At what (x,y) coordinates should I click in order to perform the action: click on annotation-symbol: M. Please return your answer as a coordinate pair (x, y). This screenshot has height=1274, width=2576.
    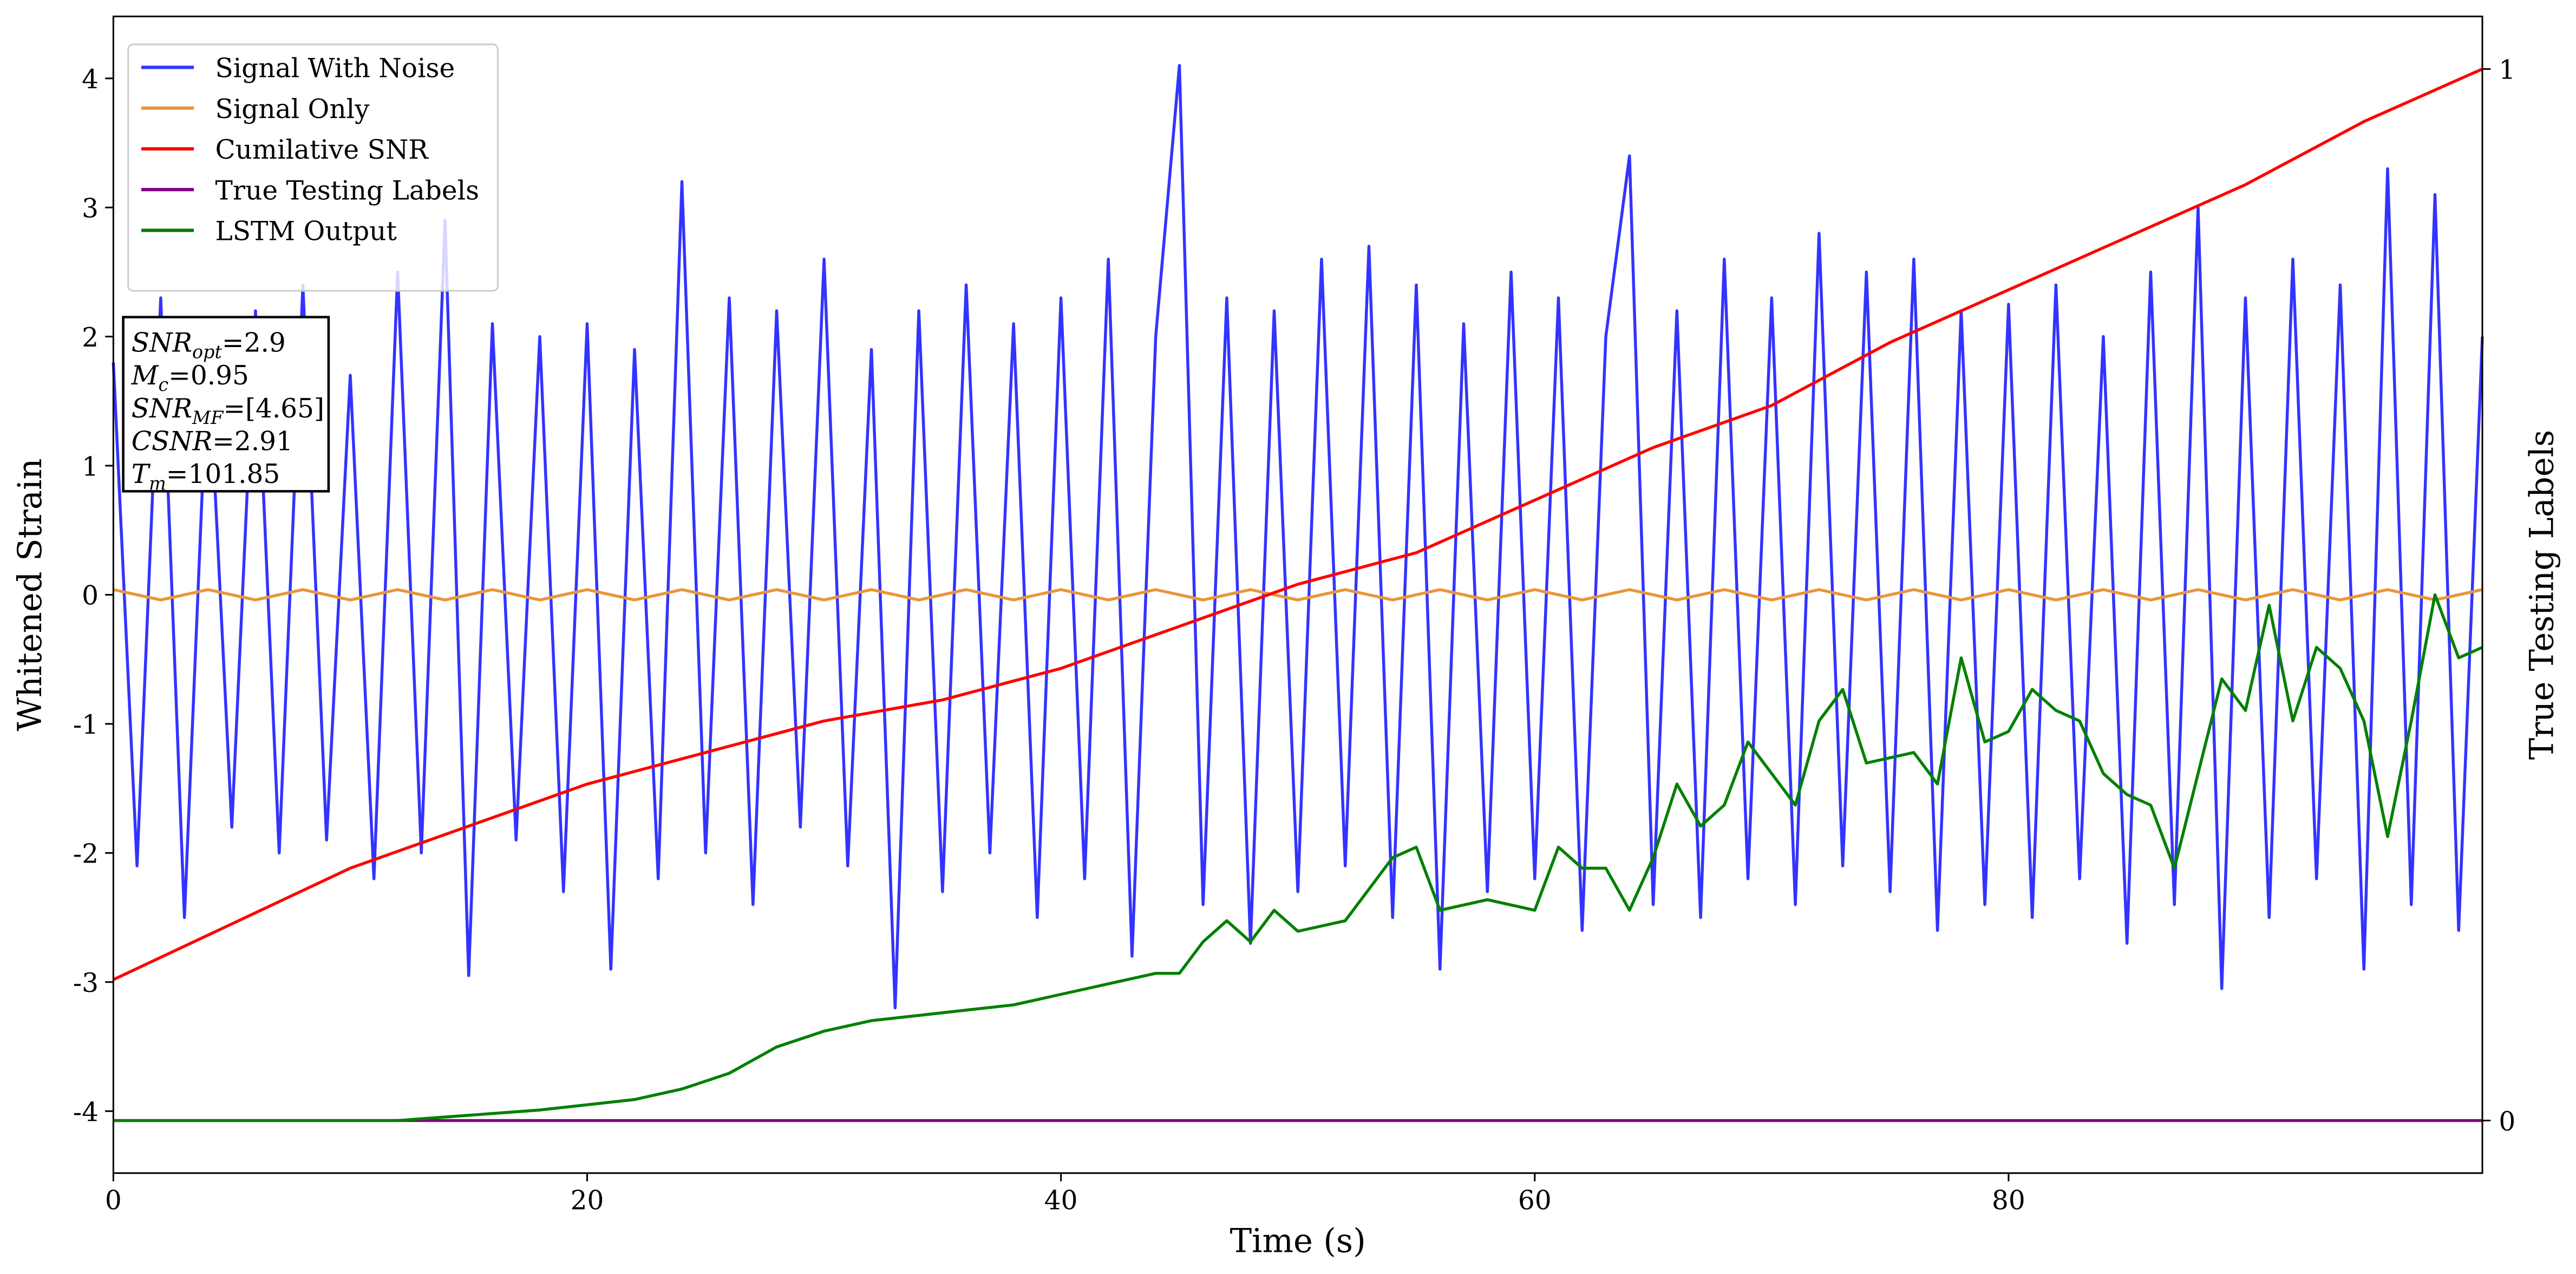
    Looking at the image, I should click on (145, 376).